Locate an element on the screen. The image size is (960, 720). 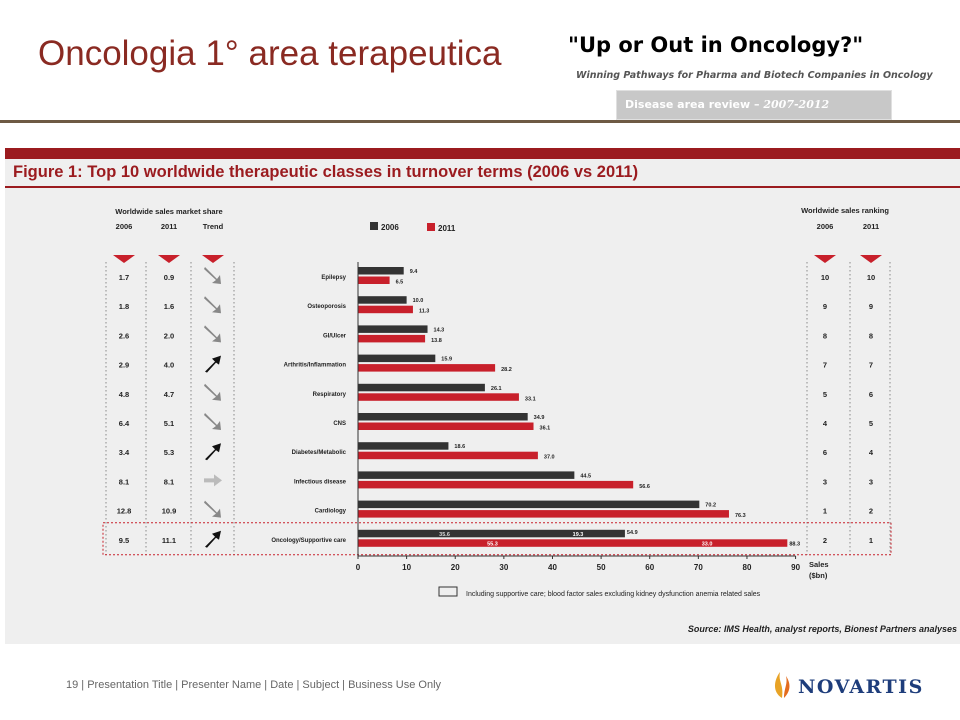
novartis-logo: NOVARTIS is located at coordinates (845, 685).